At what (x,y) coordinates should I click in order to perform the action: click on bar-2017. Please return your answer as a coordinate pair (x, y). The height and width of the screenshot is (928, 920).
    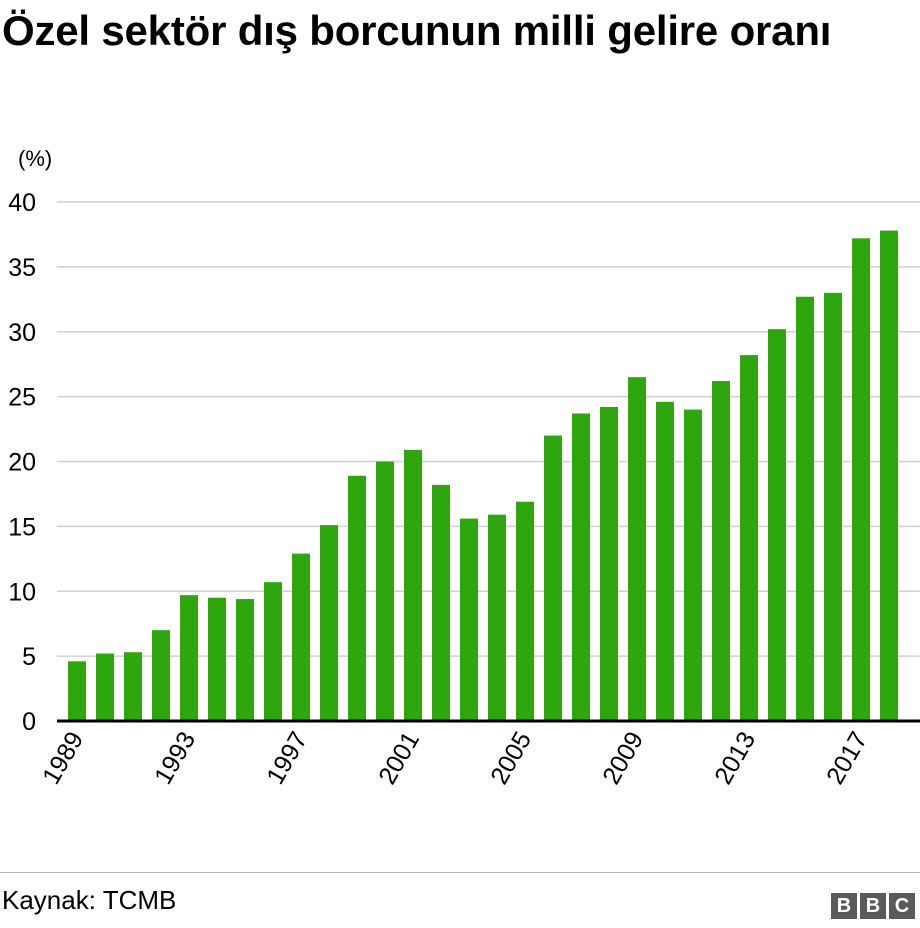
    Looking at the image, I should click on (861, 479).